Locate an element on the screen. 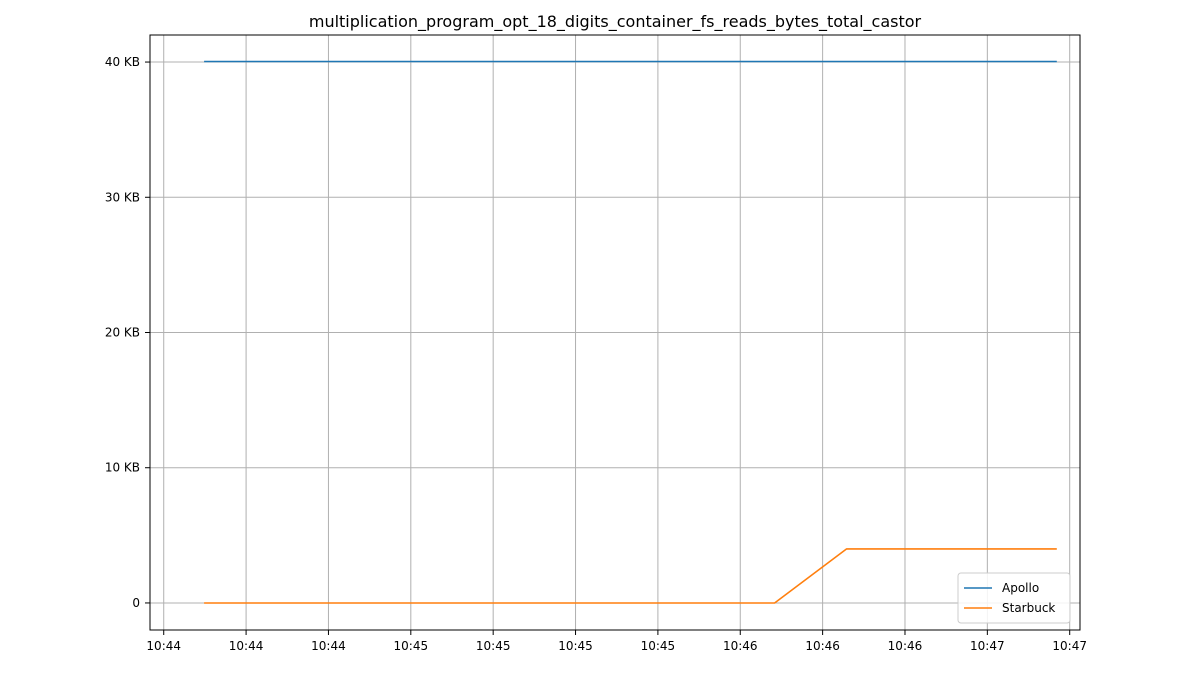  legend-label-apollo: Apollo is located at coordinates (1020, 588).